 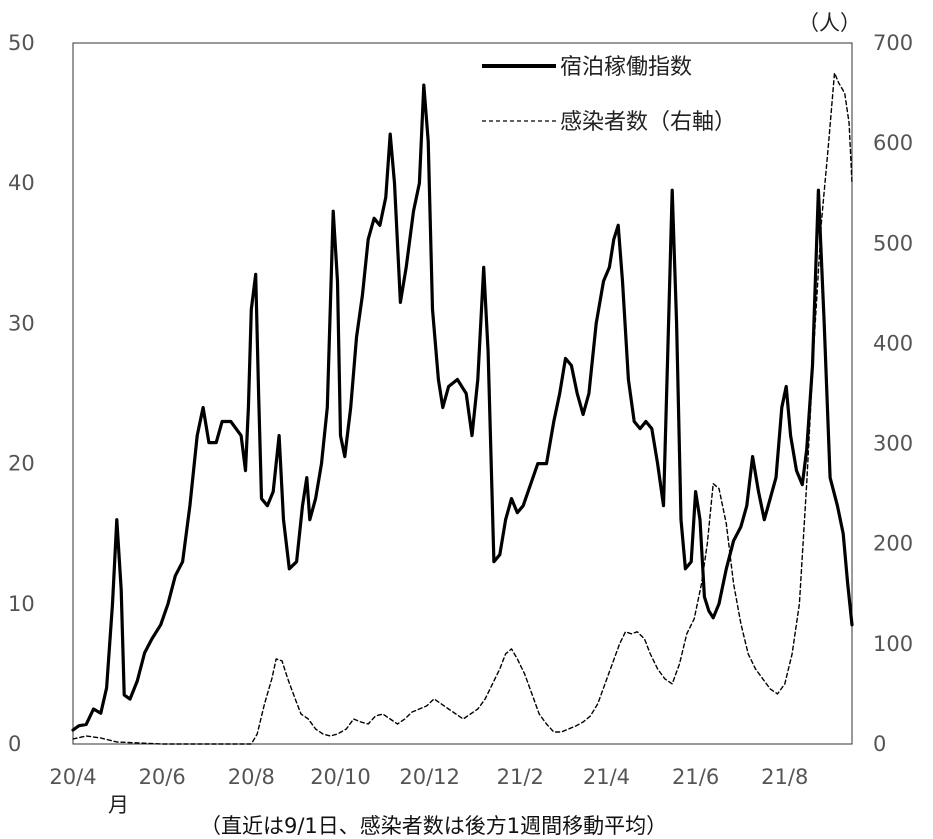 I want to click on x-tick-label: 20/12, so click(x=429, y=777).